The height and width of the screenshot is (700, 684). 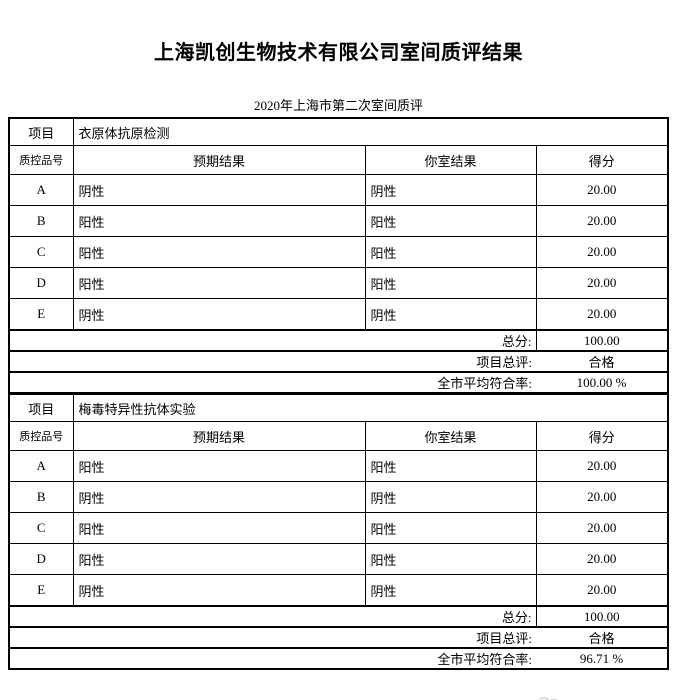 I want to click on table-row: A 阳性 阳性 20.00, so click(x=338, y=466).